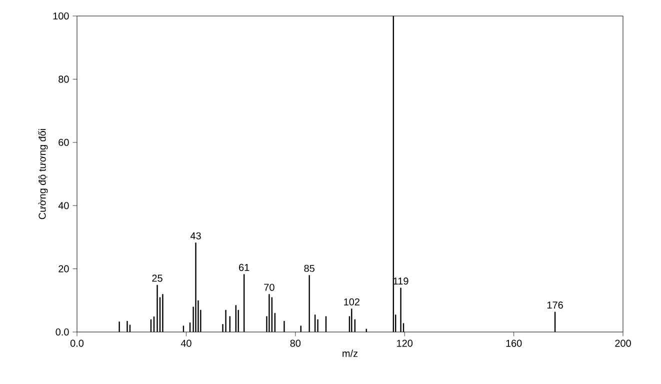 The image size is (661, 384). I want to click on y-axis-title: Cường độ tương đối, so click(43, 174).